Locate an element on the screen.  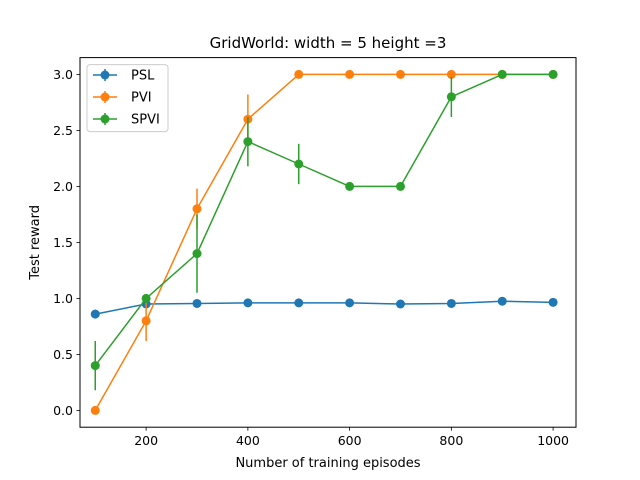
chart-title: GridWorld: width = 5 height =3 is located at coordinates (328, 43).